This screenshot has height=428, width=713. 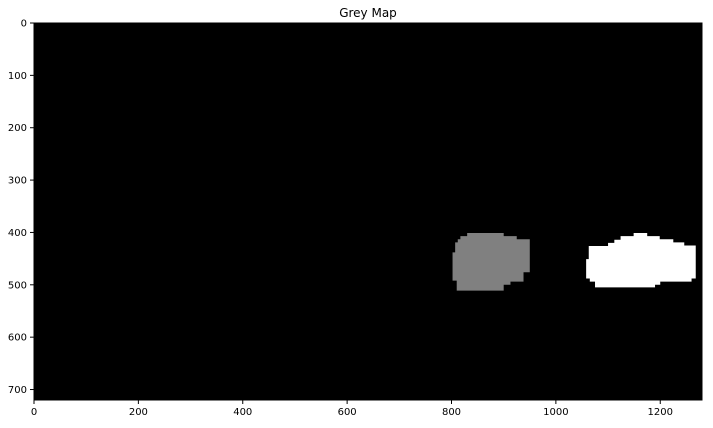 What do you see at coordinates (242, 412) in the screenshot?
I see `x-tick-label: 400` at bounding box center [242, 412].